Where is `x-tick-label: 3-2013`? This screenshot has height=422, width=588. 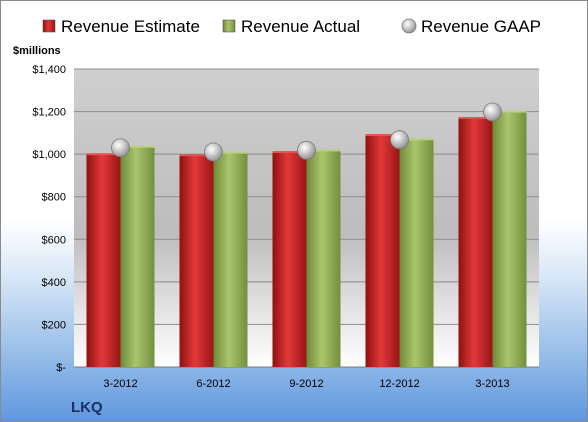 x-tick-label: 3-2013 is located at coordinates (492, 384).